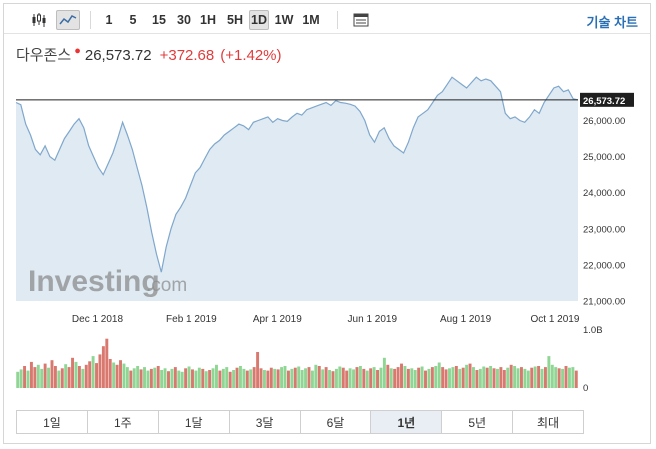 The image size is (656, 449). What do you see at coordinates (133, 20) in the screenshot?
I see `interval-5-button: 5` at bounding box center [133, 20].